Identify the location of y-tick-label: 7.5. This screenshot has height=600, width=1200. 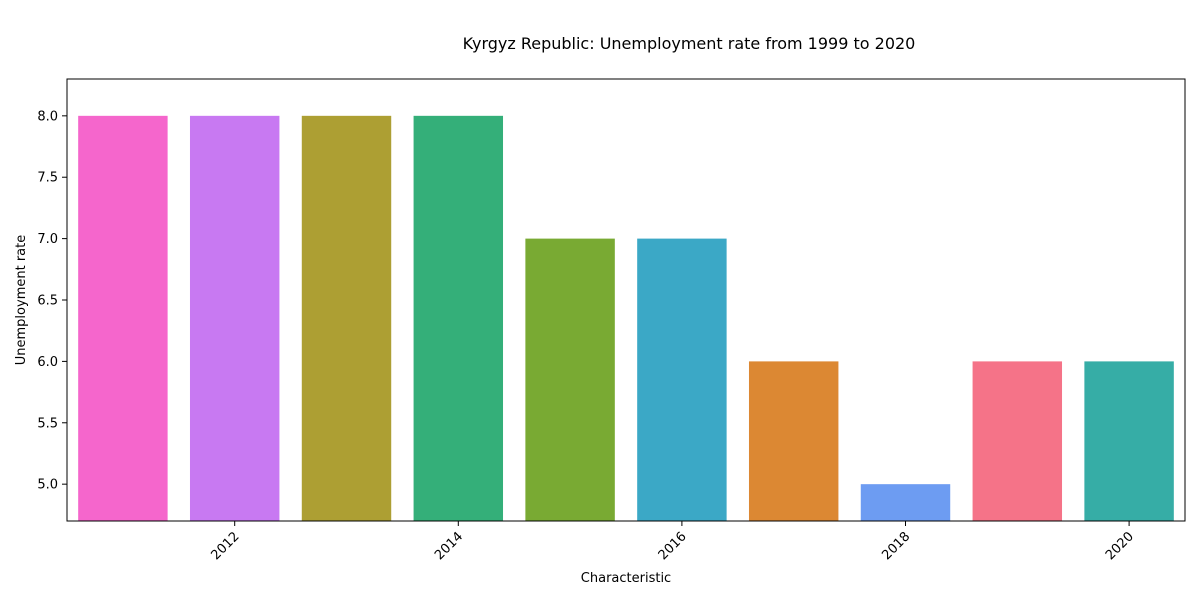
(47, 178).